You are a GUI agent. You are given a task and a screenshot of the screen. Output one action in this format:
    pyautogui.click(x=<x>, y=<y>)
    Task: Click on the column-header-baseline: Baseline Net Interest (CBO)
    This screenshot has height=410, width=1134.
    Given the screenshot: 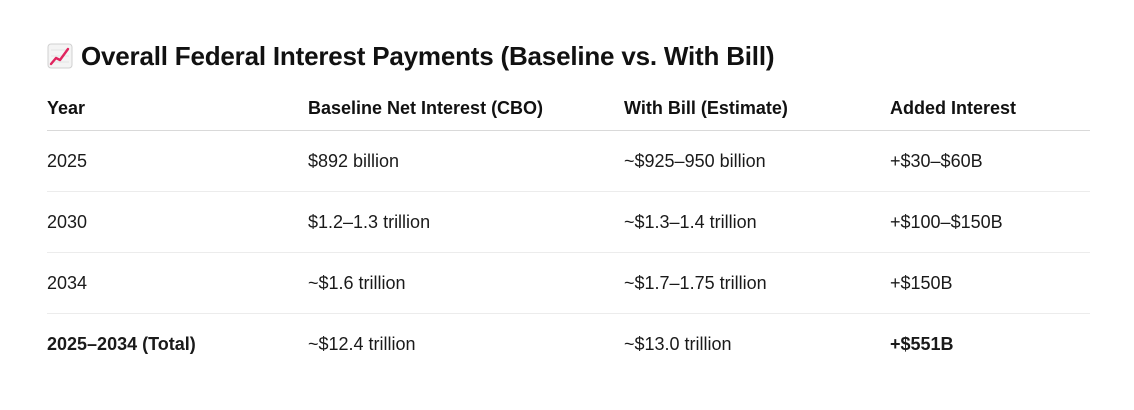 What is the action you would take?
    pyautogui.click(x=466, y=108)
    